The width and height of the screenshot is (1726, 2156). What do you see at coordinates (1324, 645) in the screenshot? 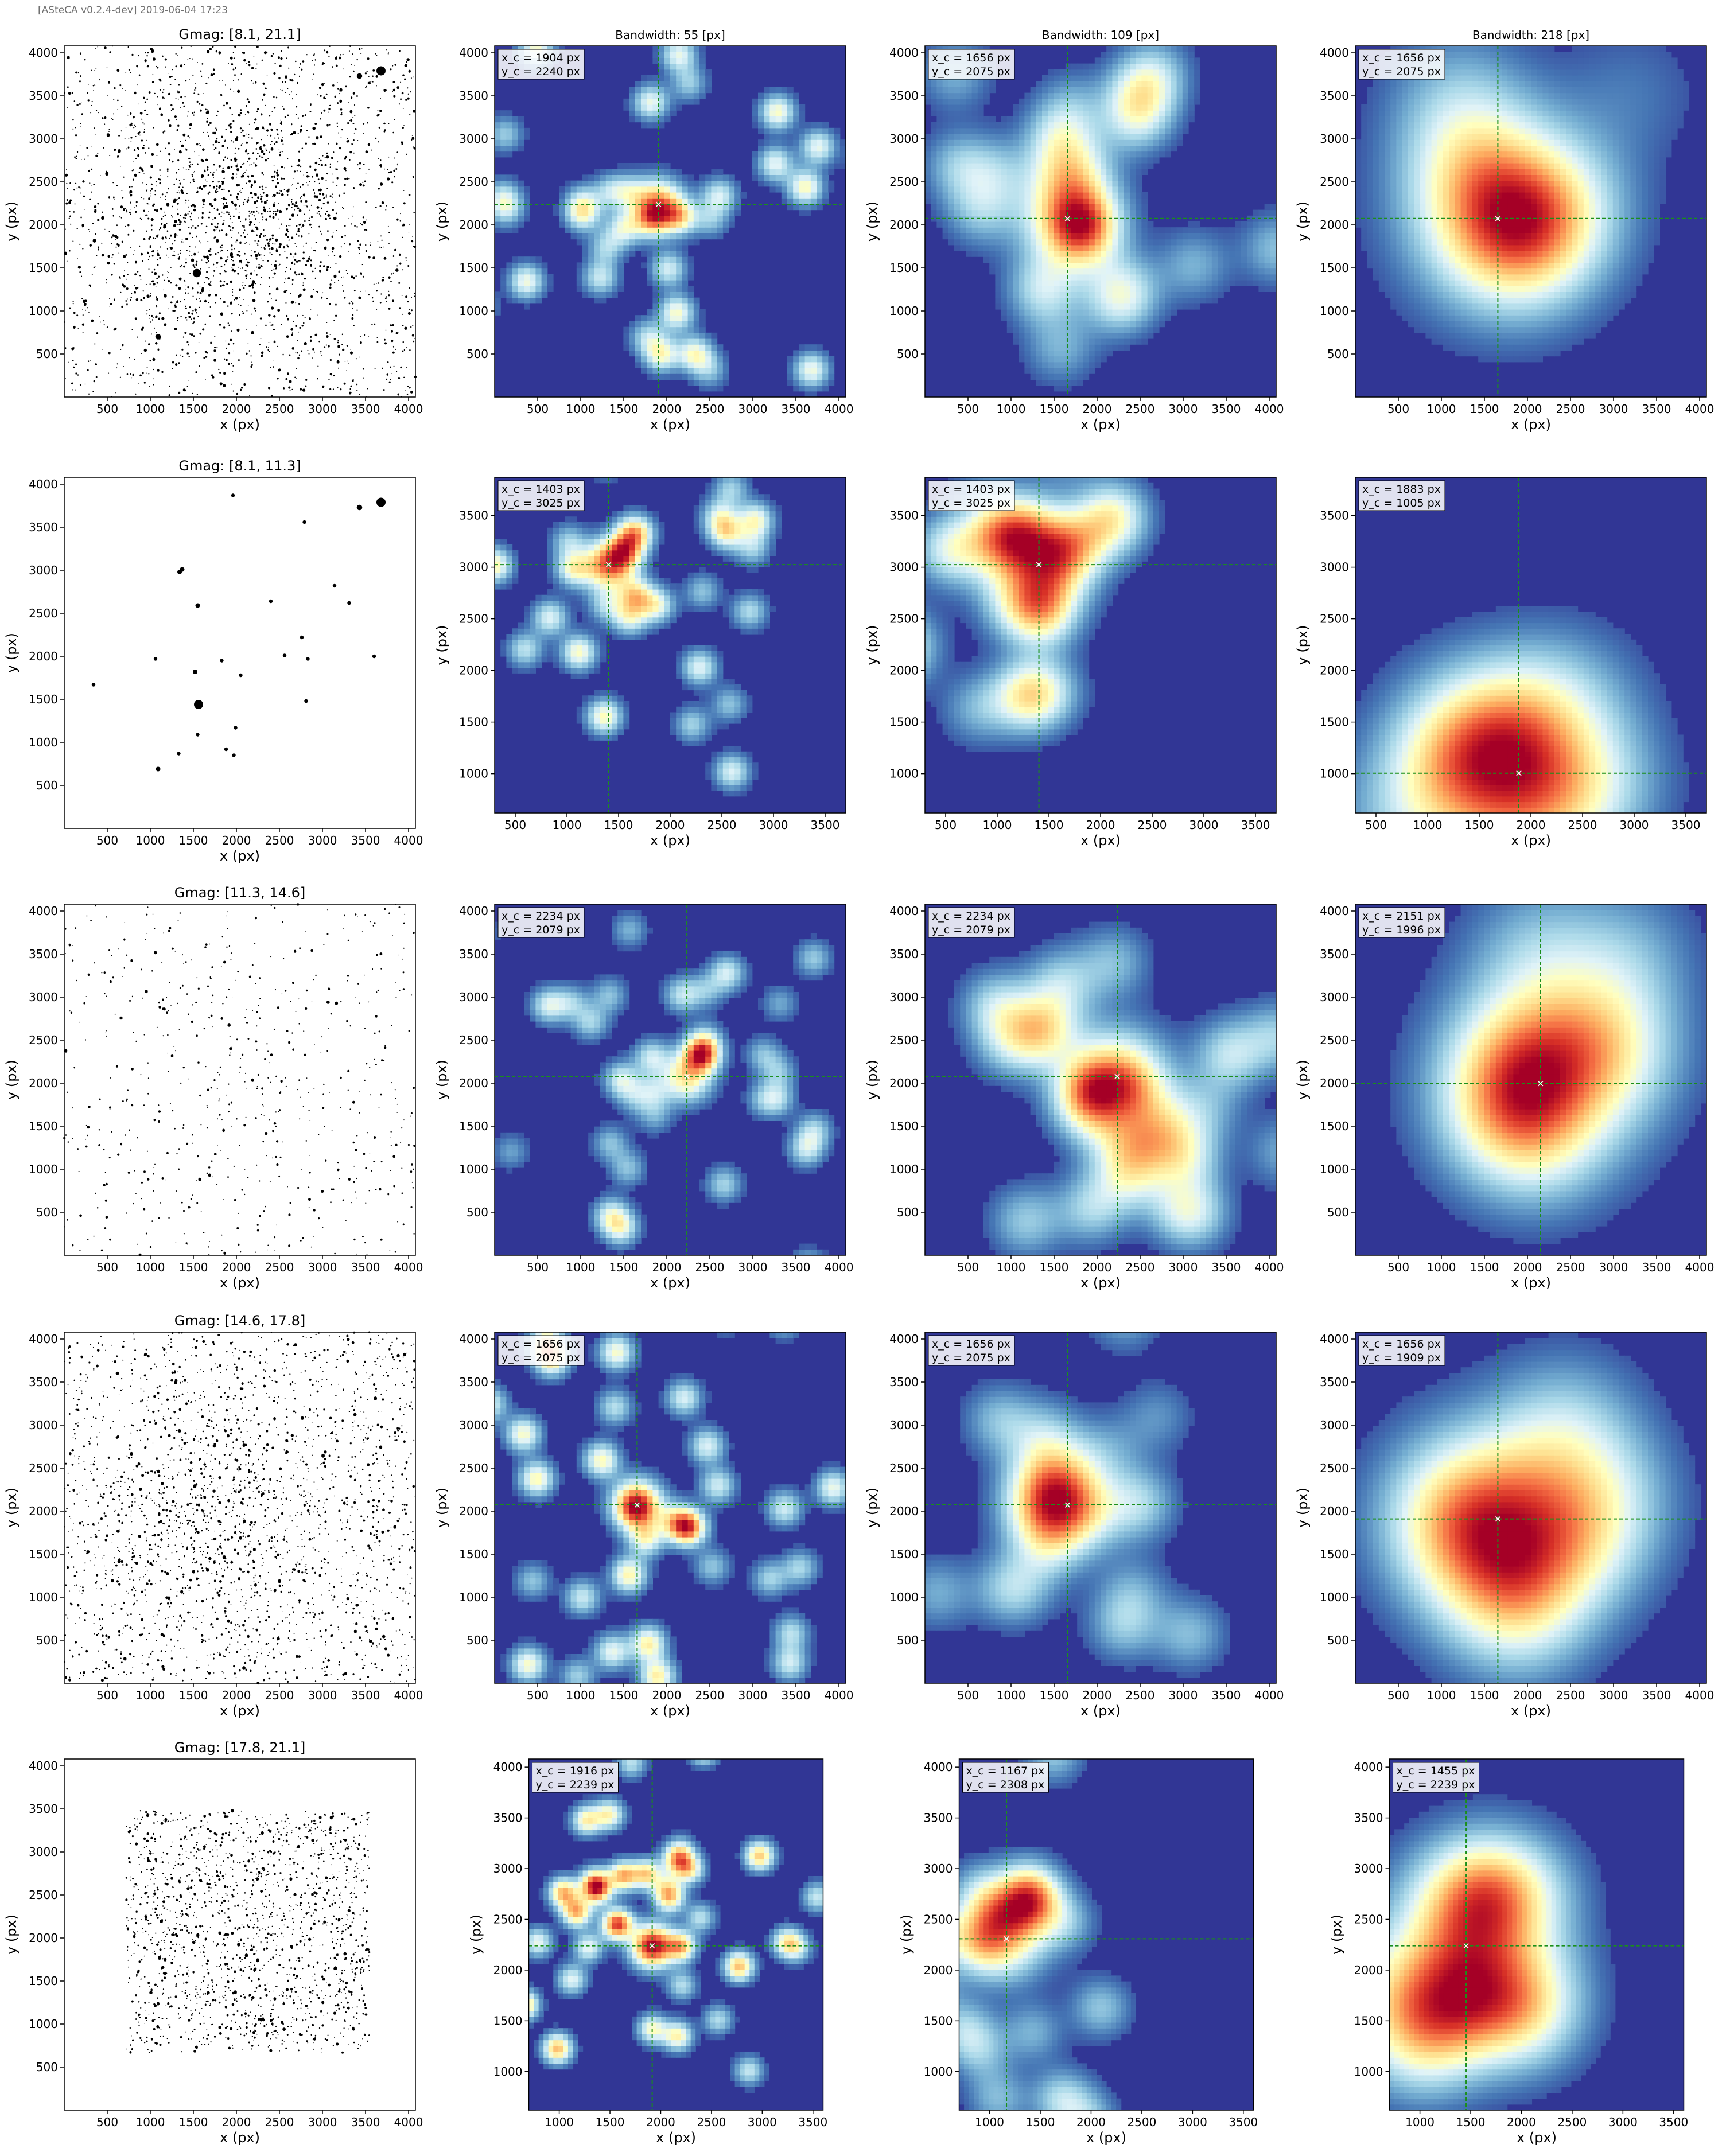
I see `y-axis: 1000 1500 2000 2500 3000 3500 y (px)` at bounding box center [1324, 645].